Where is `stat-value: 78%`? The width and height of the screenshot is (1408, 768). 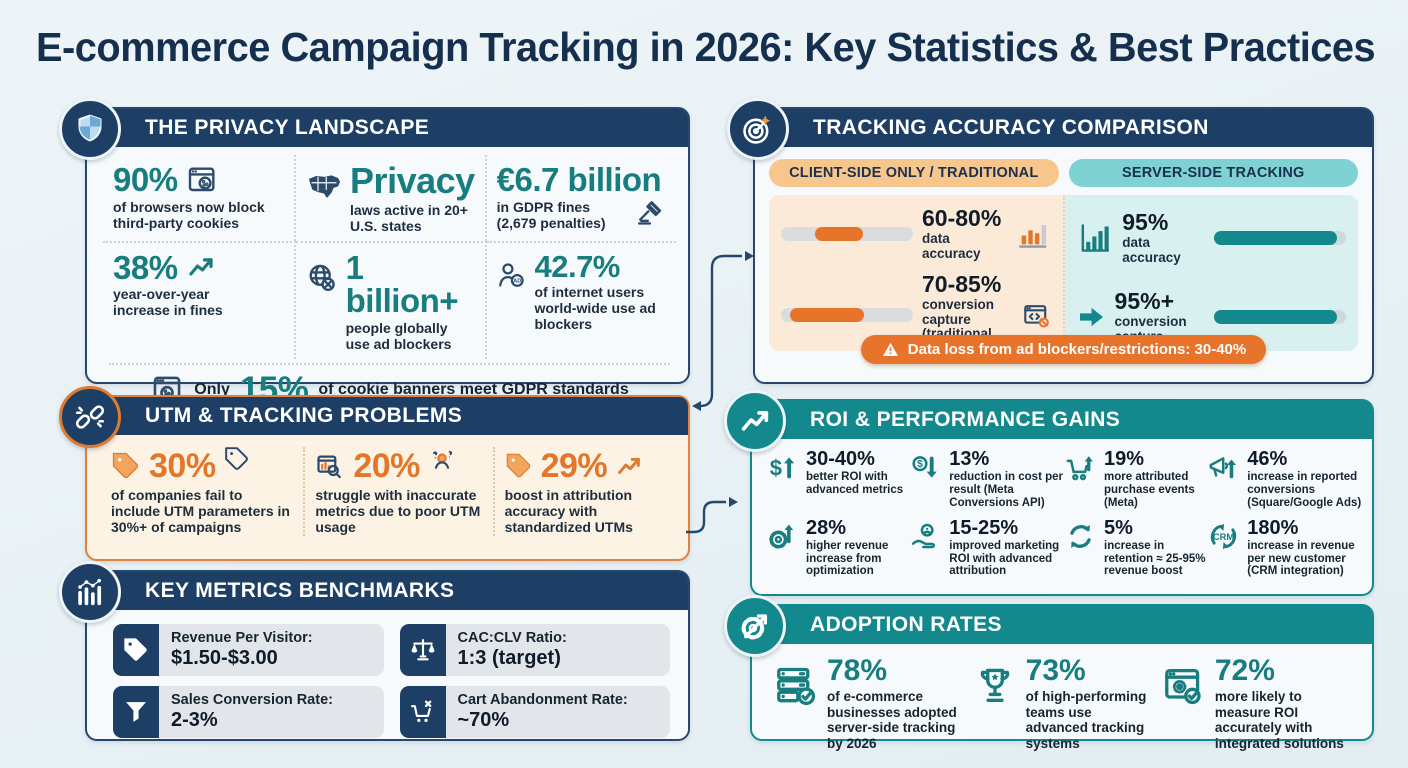
stat-value: 78% is located at coordinates (857, 670).